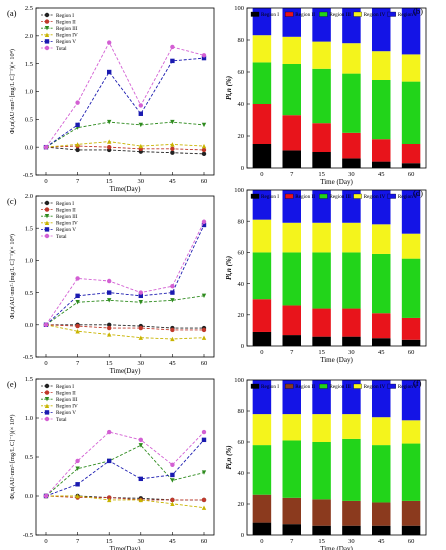 This screenshot has width=446, height=550. I want to click on y-tick-label: 0.5, so click(29, 120).